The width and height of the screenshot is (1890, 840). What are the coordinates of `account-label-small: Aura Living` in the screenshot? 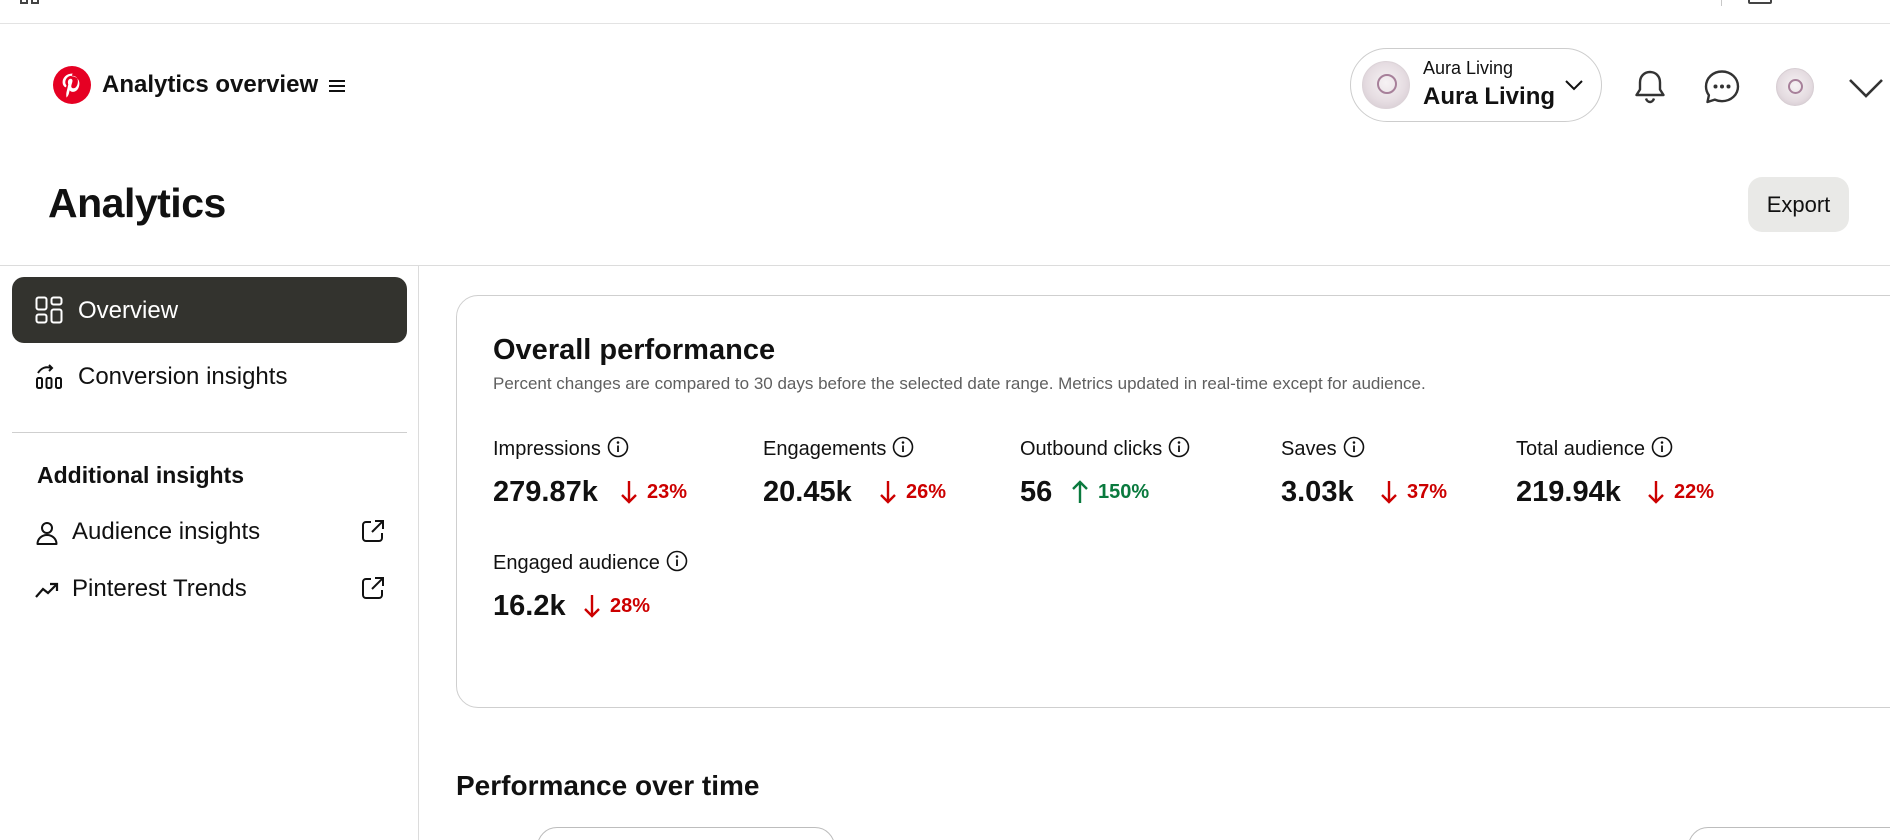 It's located at (1468, 68).